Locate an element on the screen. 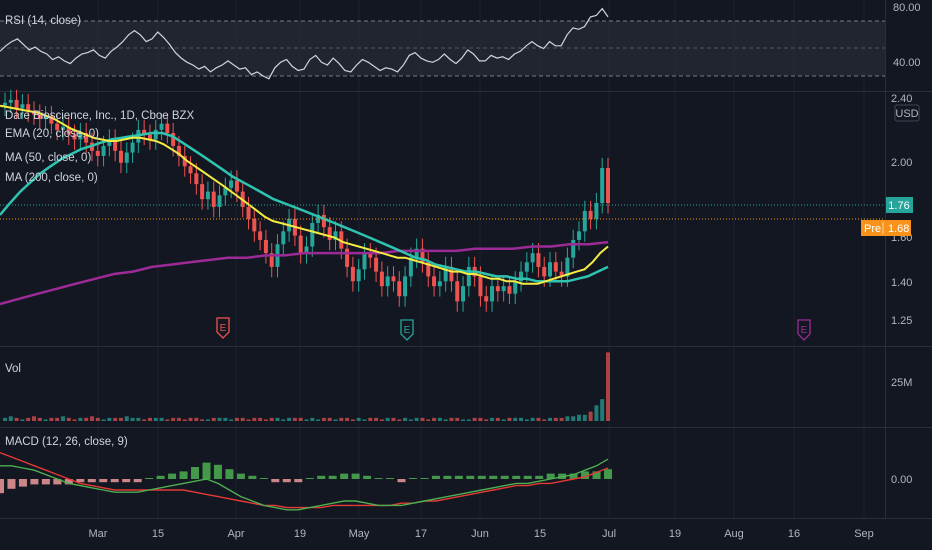 This screenshot has height=550, width=932. pre-price-value: 1.68 is located at coordinates (898, 229).